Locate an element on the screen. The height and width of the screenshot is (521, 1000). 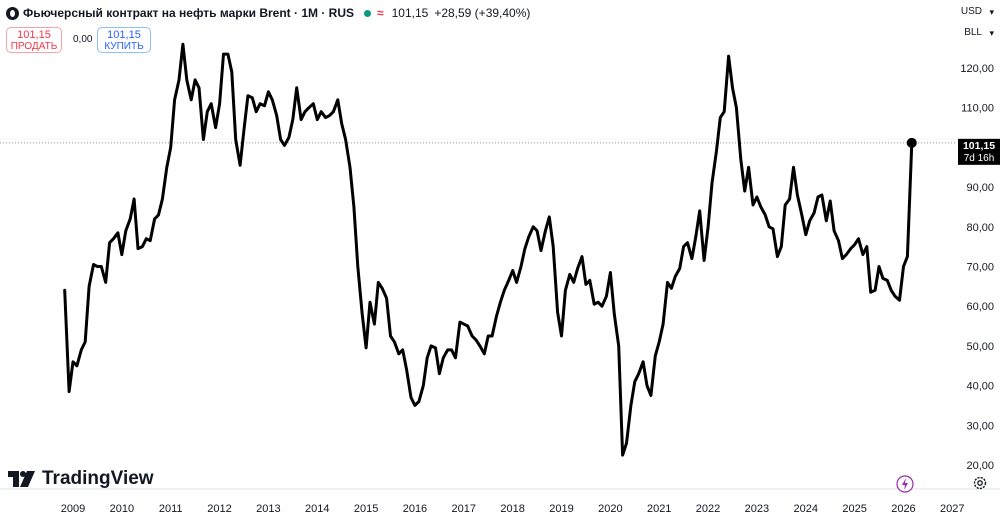
x-tick-label: 2022 is located at coordinates (708, 509).